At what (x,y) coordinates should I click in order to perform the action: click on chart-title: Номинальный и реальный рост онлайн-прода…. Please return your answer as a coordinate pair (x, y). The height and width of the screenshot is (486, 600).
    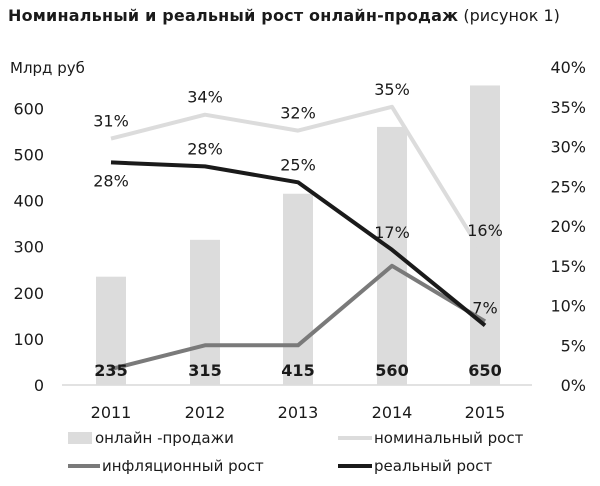
    Looking at the image, I should click on (284, 15).